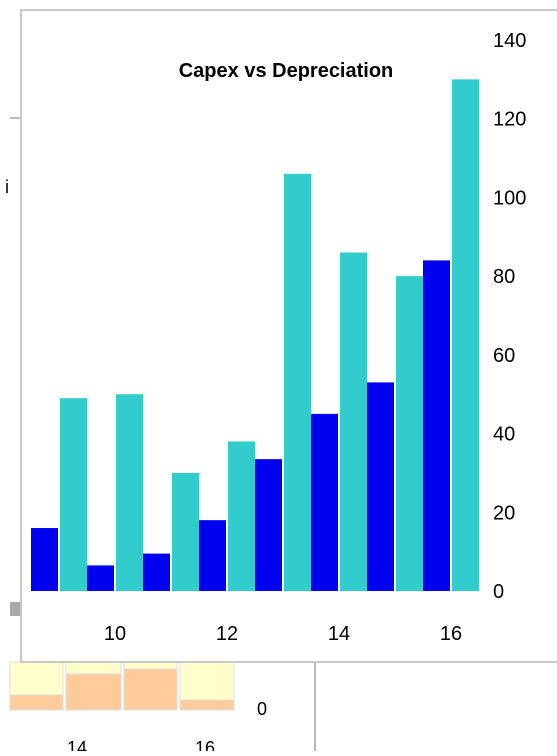  I want to click on y-tick-label: 100, so click(509, 198).